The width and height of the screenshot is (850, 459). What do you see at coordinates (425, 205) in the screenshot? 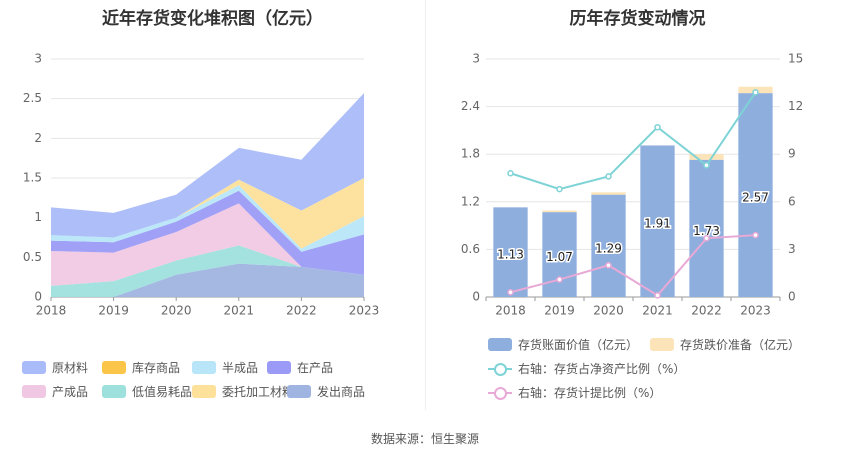
I see `panel-divider` at bounding box center [425, 205].